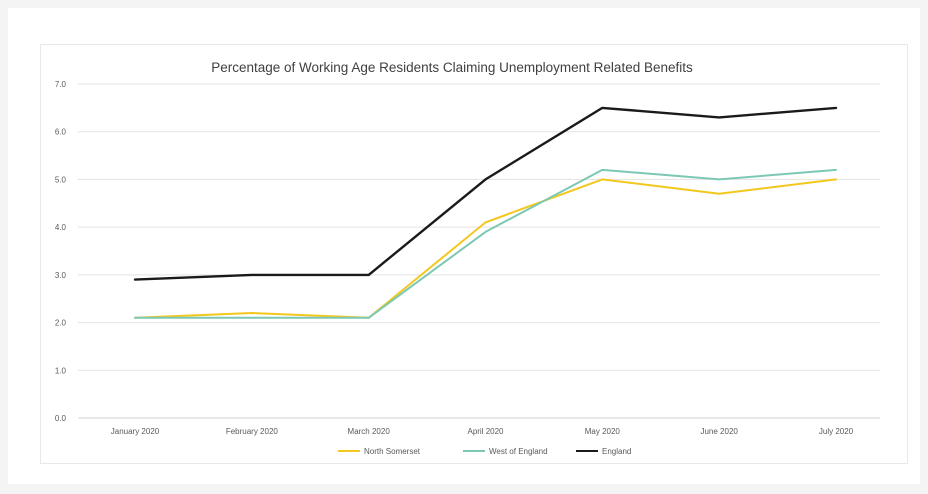  Describe the element at coordinates (135, 431) in the screenshot. I see `x-tick-label: January 2020` at that location.